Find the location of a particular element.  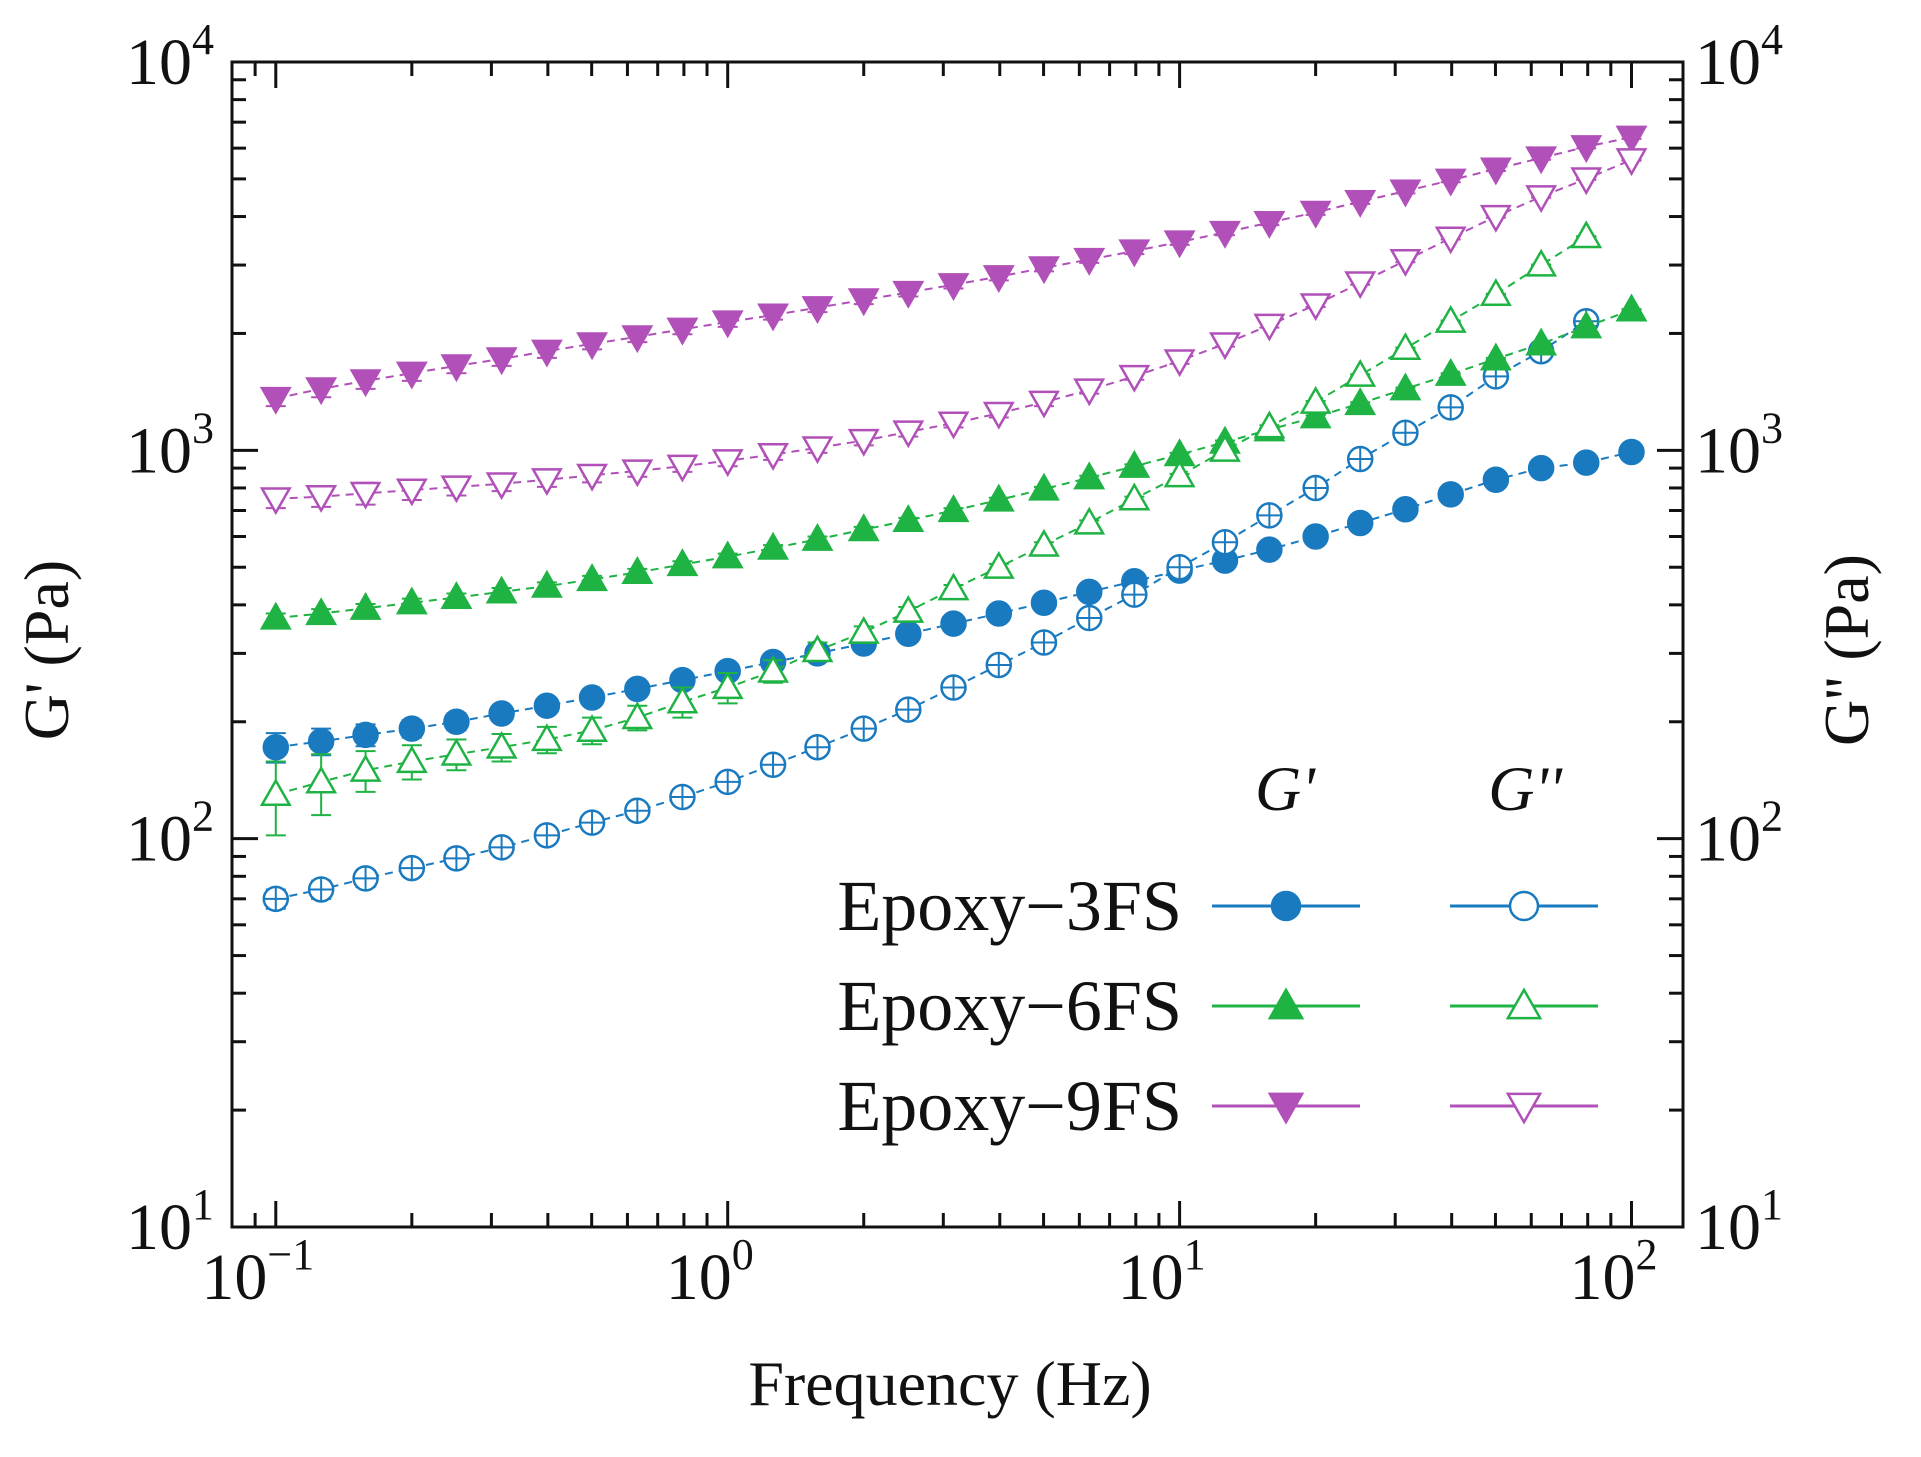

legend: G' G'' Epoxy−3FS Epoxy−6FS Epoxy−9FS is located at coordinates (1217, 949).